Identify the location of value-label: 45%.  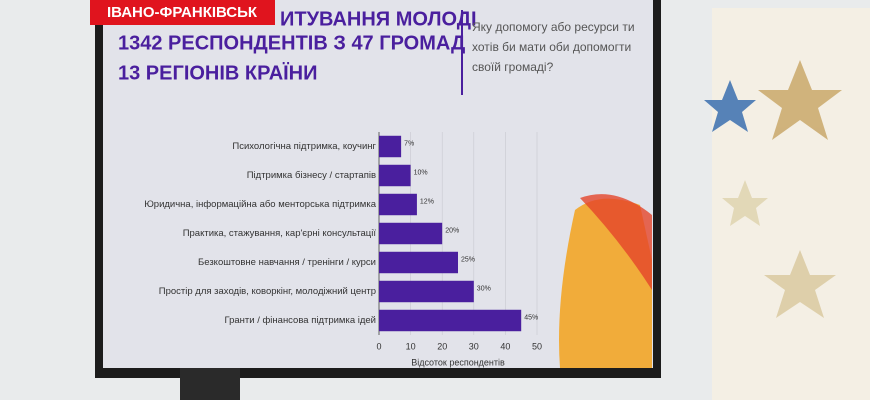
(531, 317).